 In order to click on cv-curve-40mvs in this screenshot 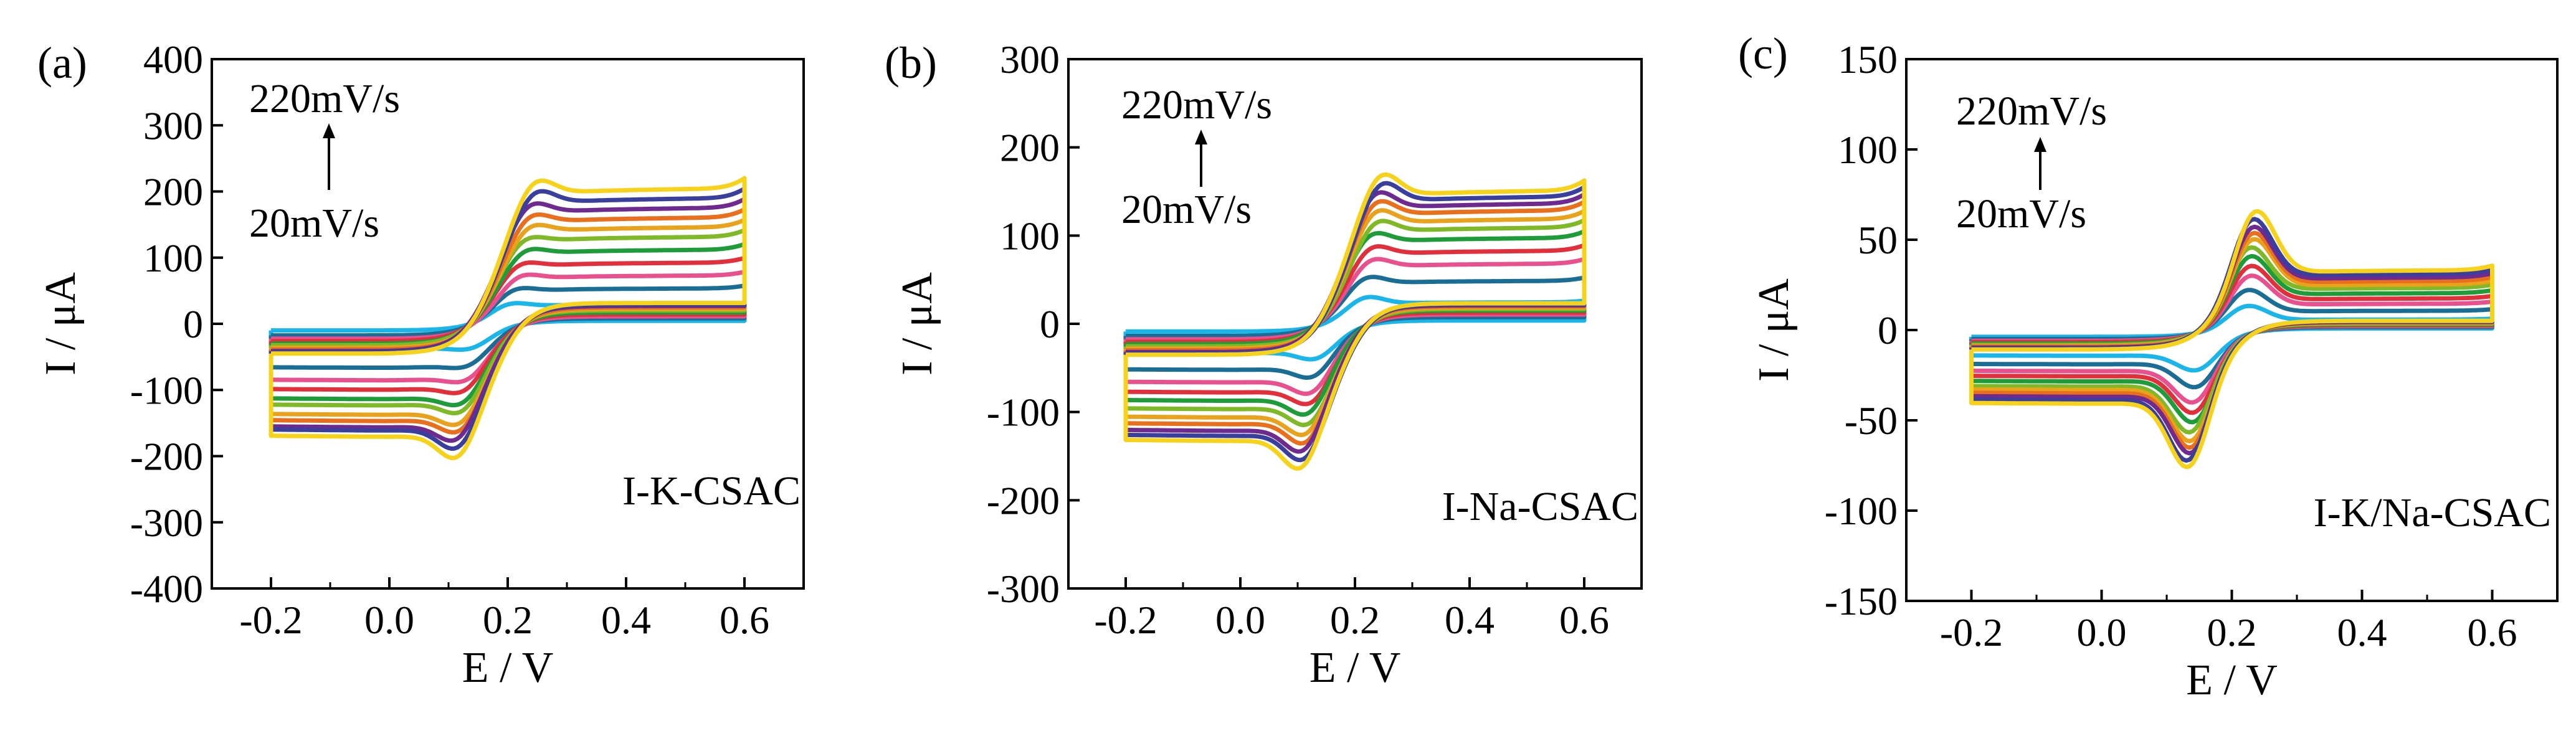, I will do `click(1355, 327)`.